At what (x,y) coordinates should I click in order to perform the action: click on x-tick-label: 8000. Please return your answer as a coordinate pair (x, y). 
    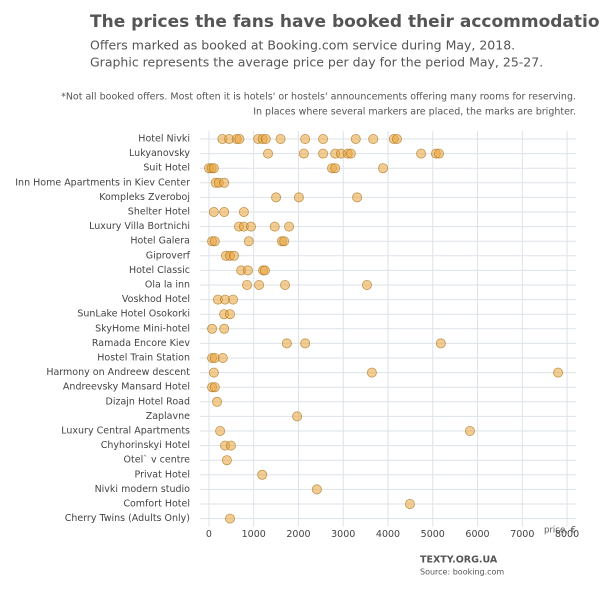
    Looking at the image, I should click on (567, 534).